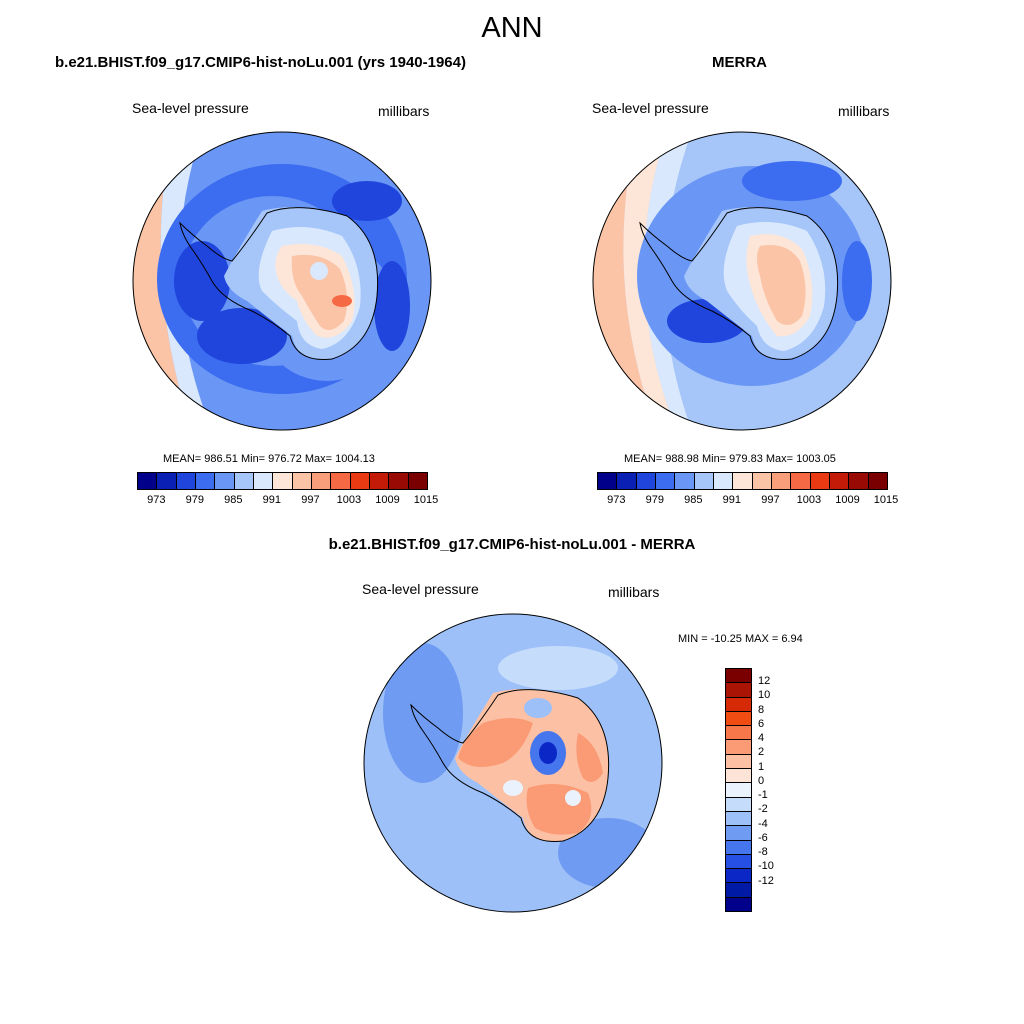 The height and width of the screenshot is (1024, 1024). I want to click on colorbar-tick-label: 6, so click(761, 723).